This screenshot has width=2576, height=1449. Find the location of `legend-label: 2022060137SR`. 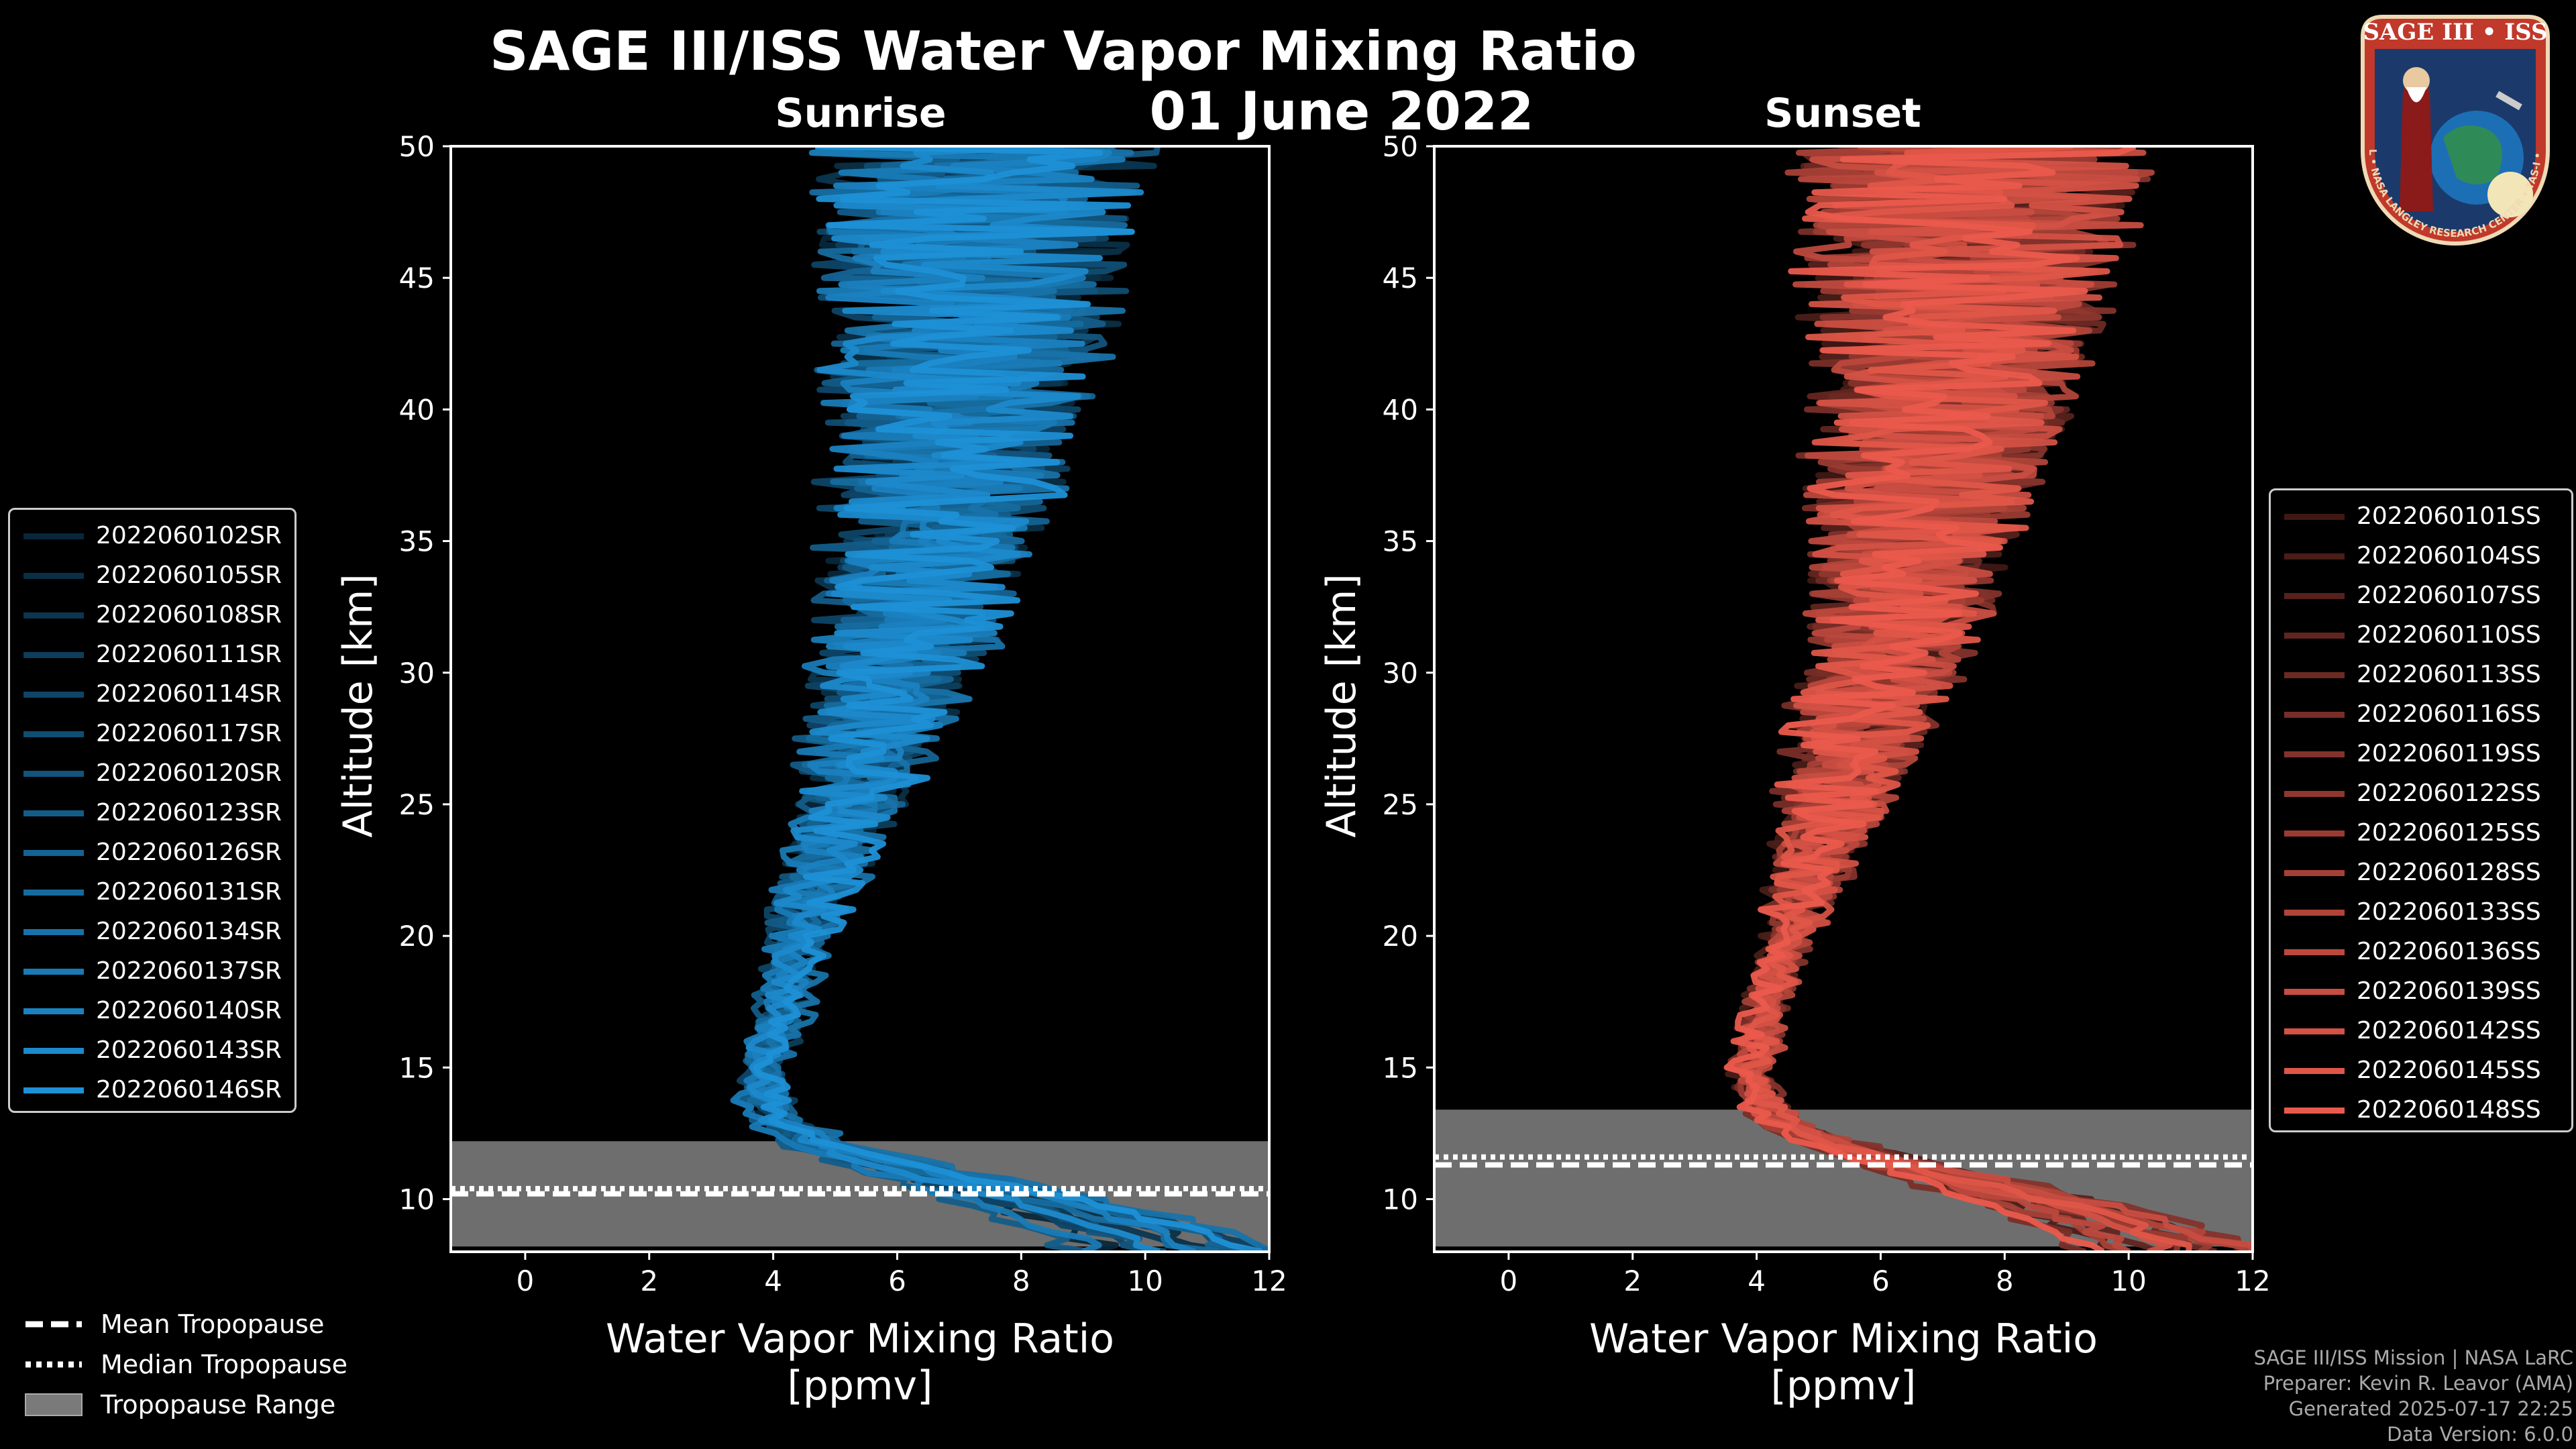

legend-label: 2022060137SR is located at coordinates (189, 971).